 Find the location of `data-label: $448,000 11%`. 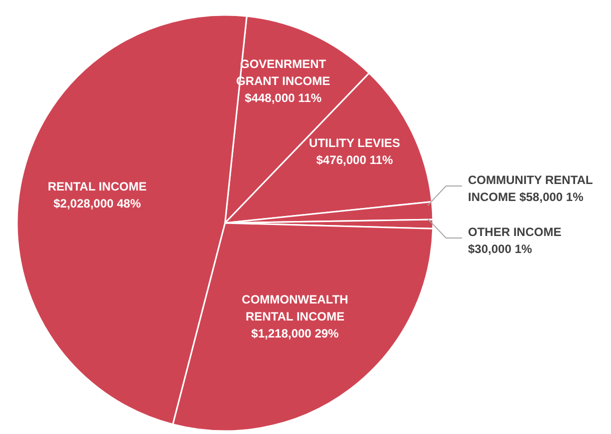

data-label: $448,000 11% is located at coordinates (283, 98).